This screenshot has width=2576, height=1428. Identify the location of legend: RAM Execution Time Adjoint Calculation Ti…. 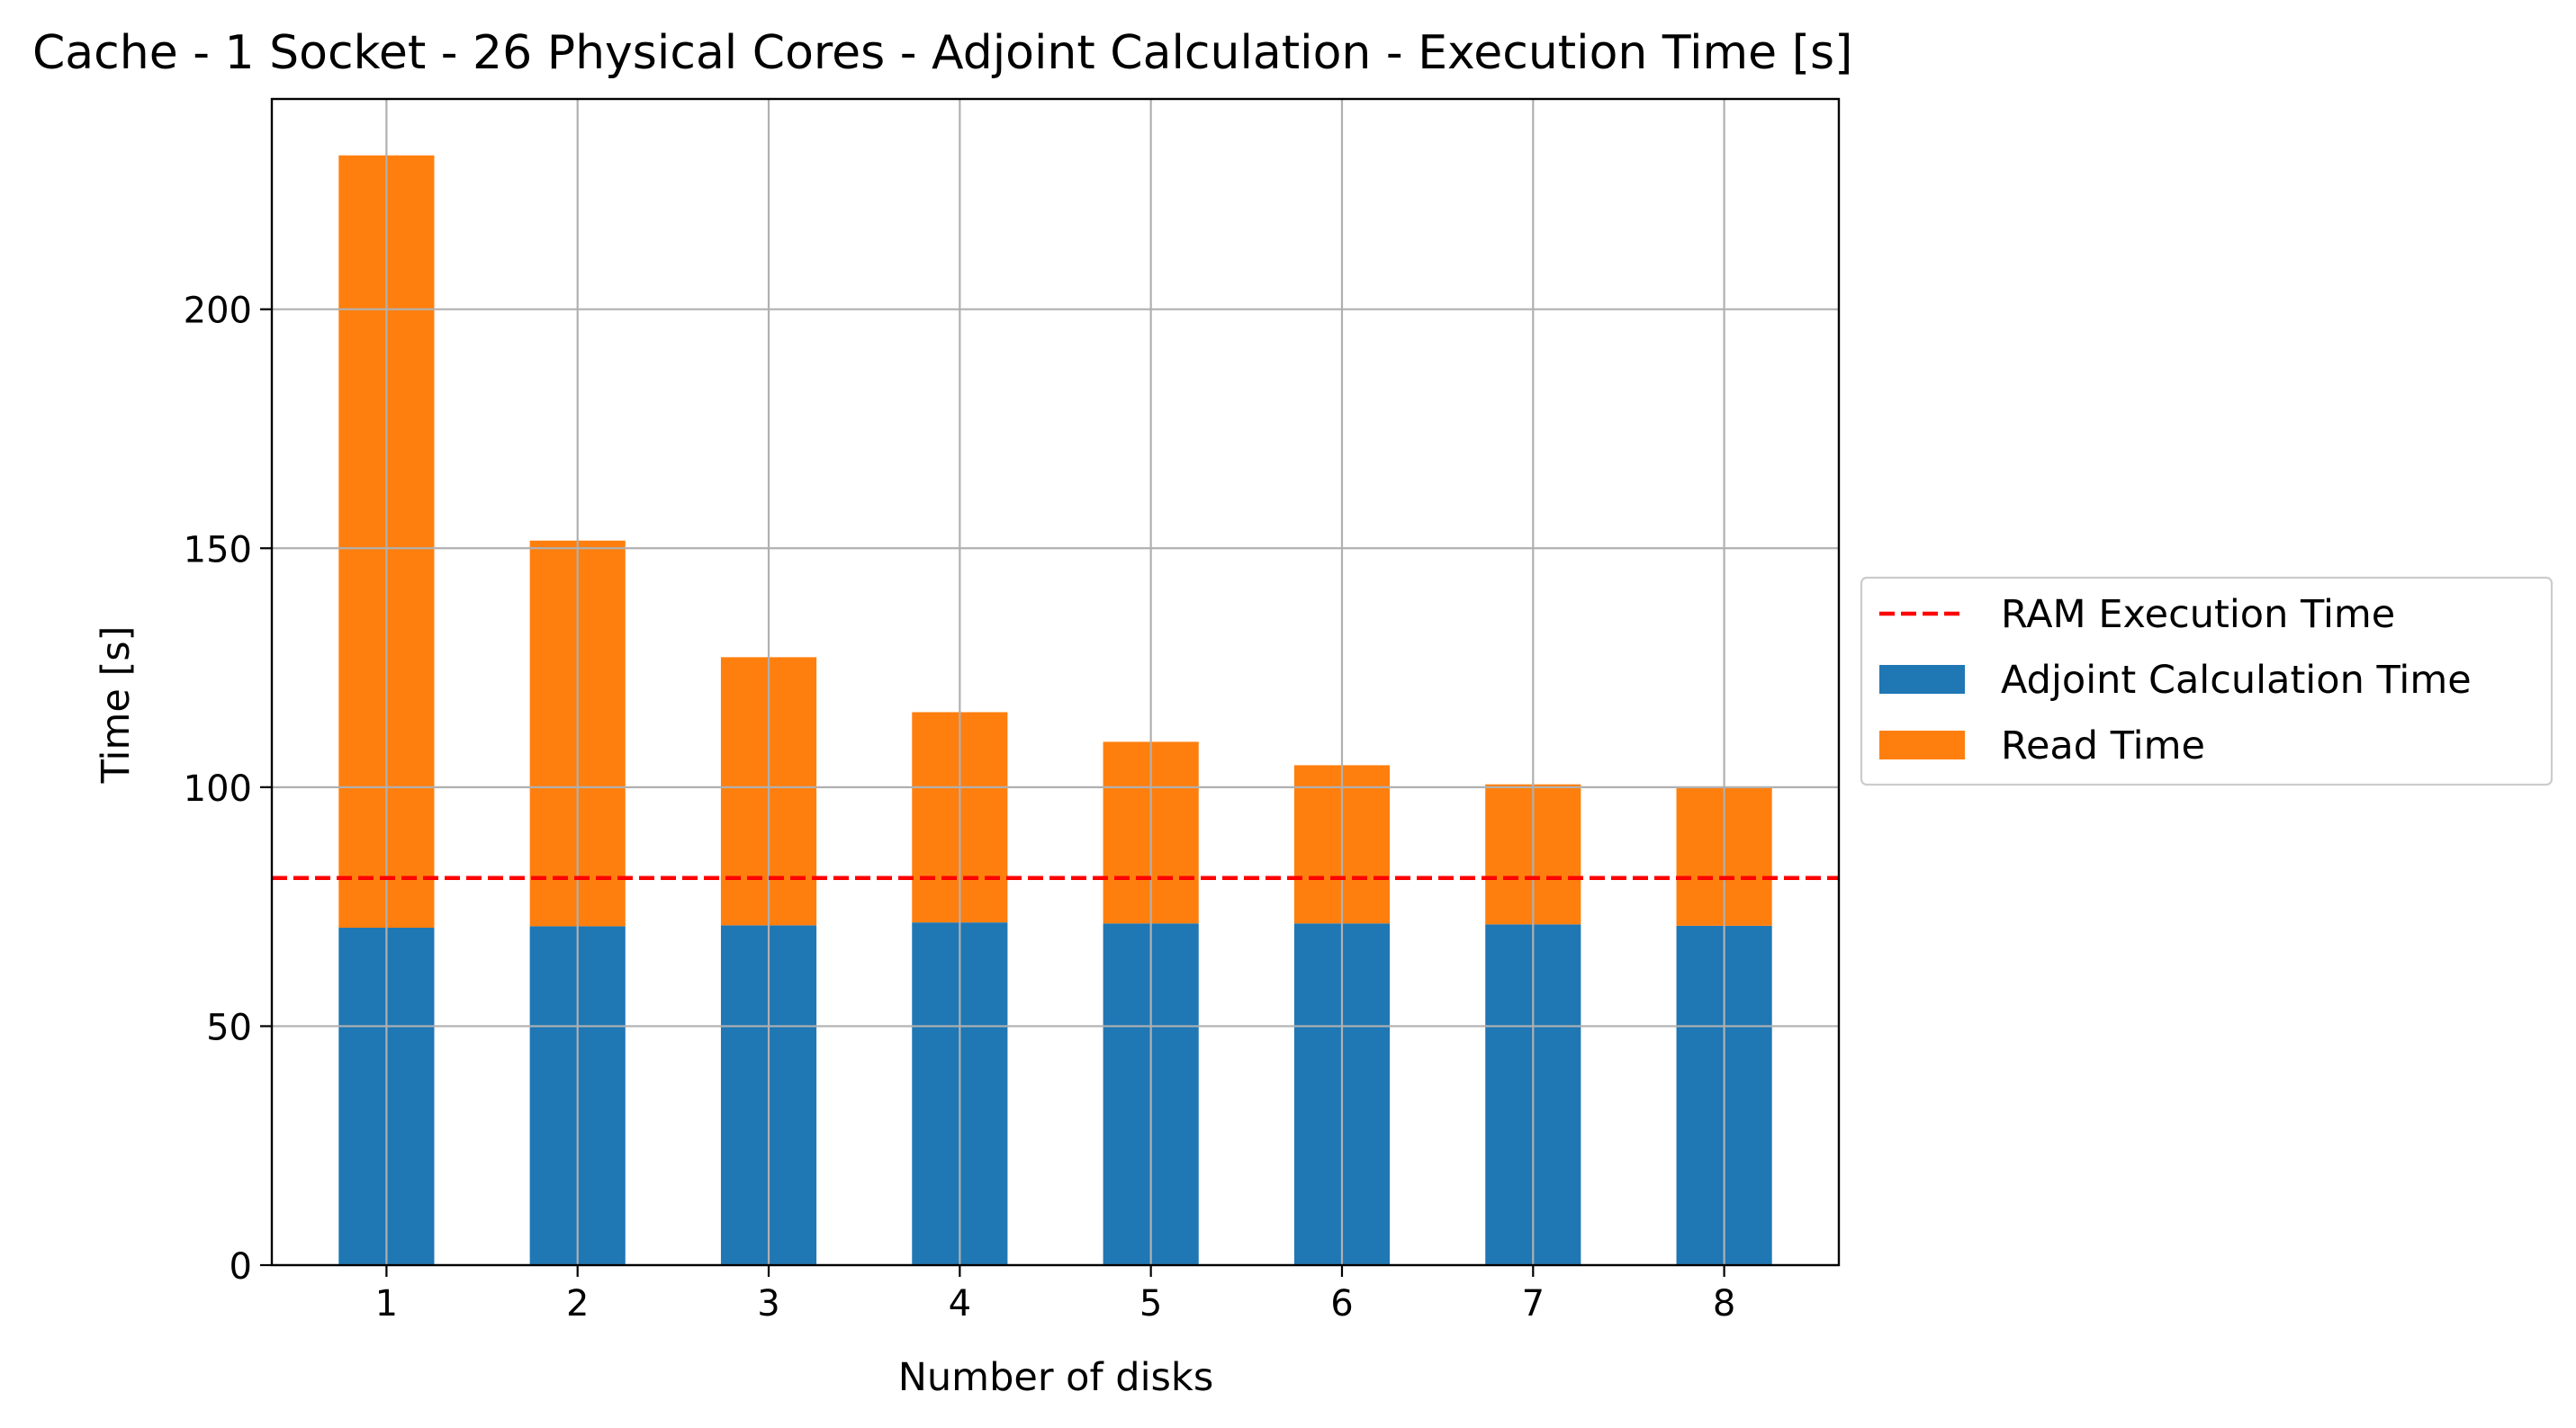
(2206, 681).